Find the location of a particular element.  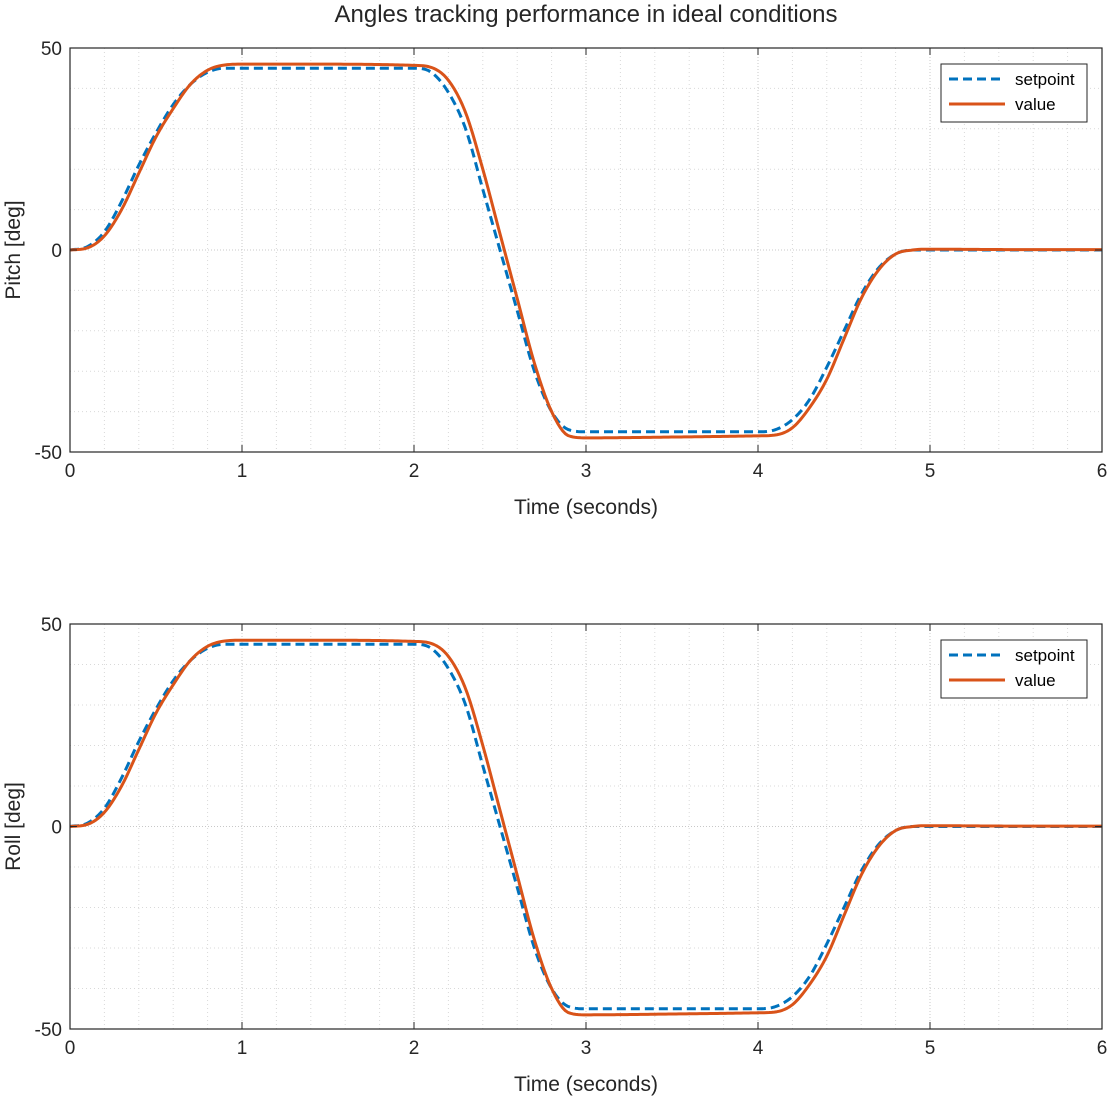

chart1-ylabel: Pitch [deg] is located at coordinates (13, 249).